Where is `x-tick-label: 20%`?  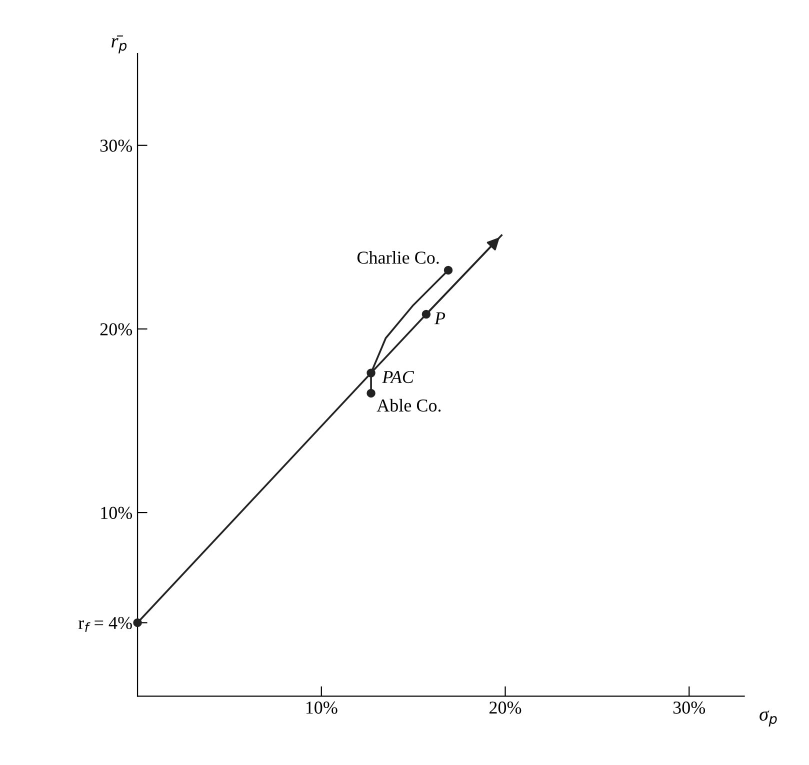 x-tick-label: 20% is located at coordinates (506, 708).